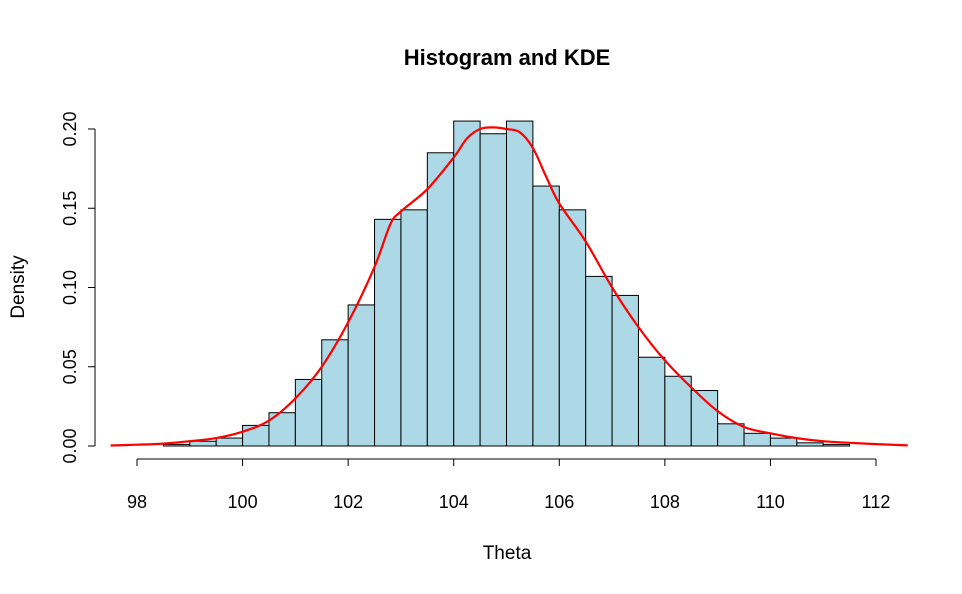  Describe the element at coordinates (348, 502) in the screenshot. I see `x-tick-label: 102` at that location.